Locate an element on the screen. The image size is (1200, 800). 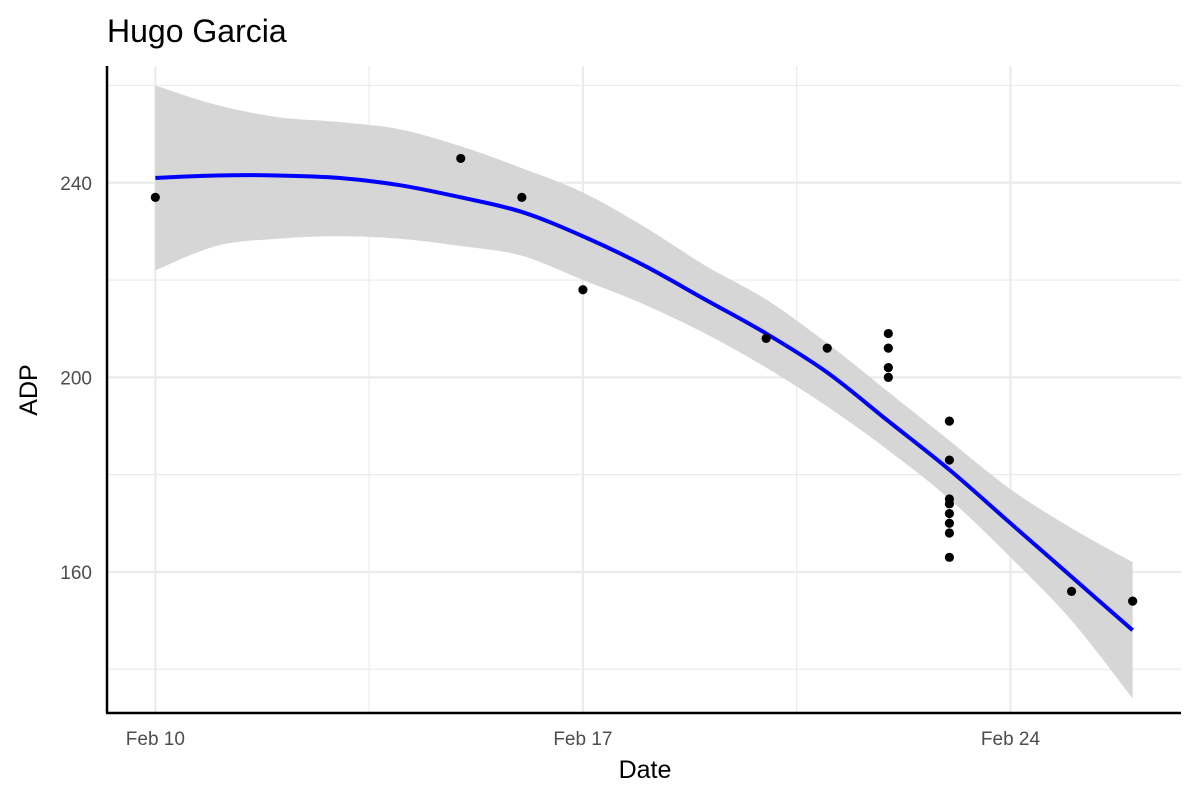
y-tick-labels: 160 200 240 is located at coordinates (76, 379).